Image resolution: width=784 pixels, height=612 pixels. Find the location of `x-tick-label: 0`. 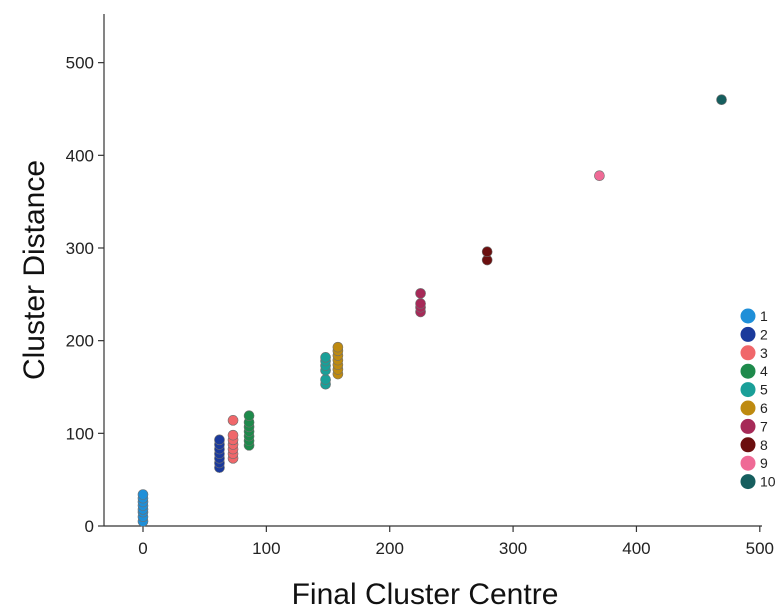

x-tick-label: 0 is located at coordinates (142, 548).